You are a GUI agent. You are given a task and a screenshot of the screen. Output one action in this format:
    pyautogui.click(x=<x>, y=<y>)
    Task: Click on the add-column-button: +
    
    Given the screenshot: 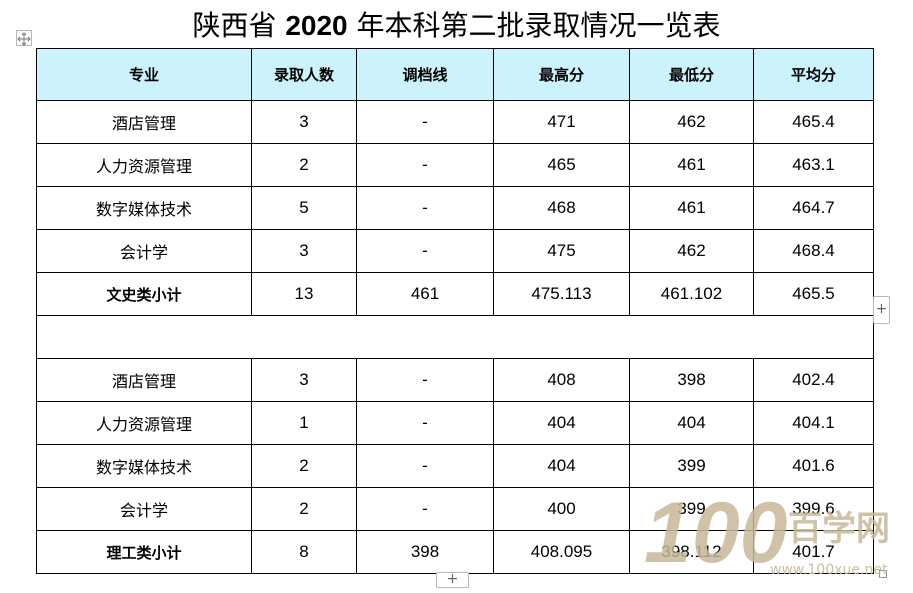 What is the action you would take?
    pyautogui.click(x=881, y=310)
    